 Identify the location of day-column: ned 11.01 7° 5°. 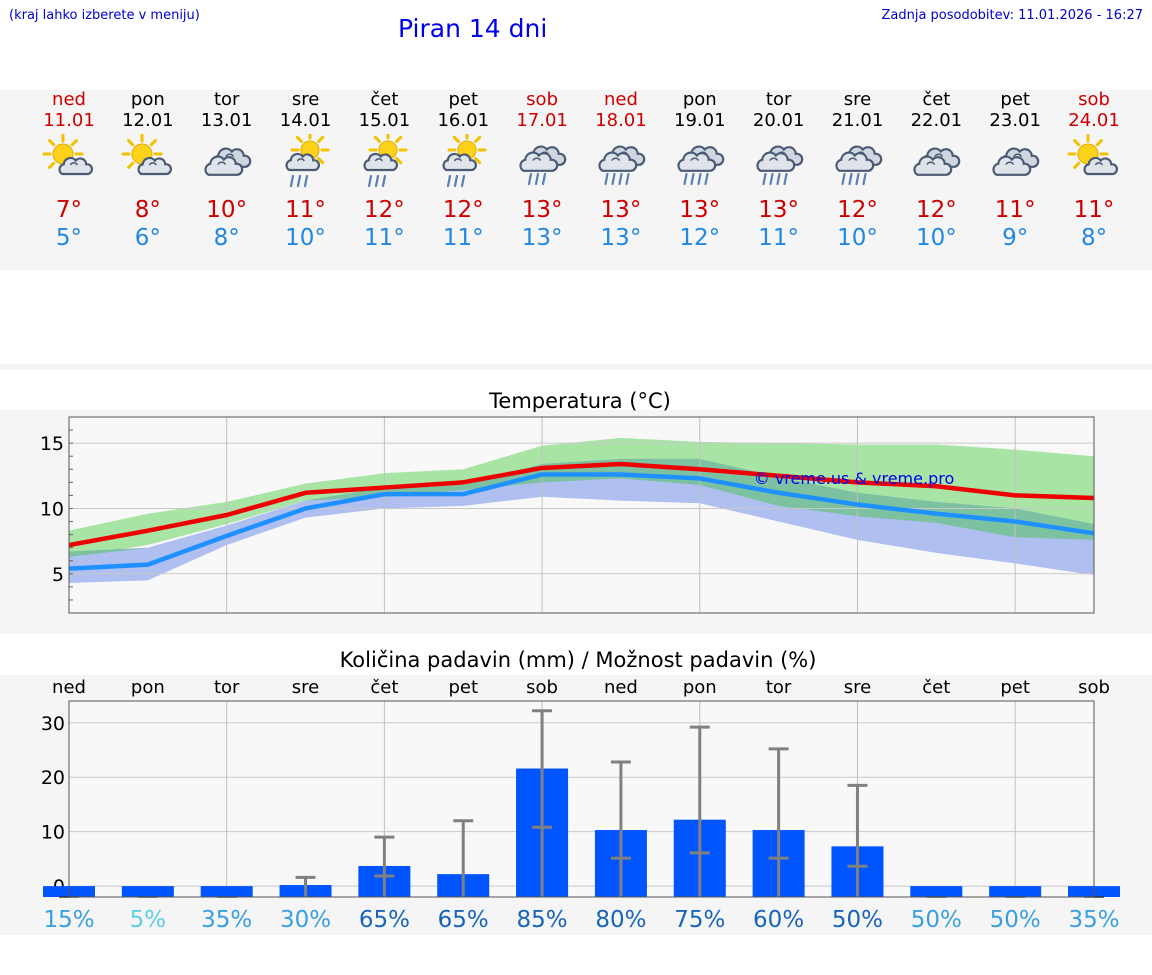
(69, 171).